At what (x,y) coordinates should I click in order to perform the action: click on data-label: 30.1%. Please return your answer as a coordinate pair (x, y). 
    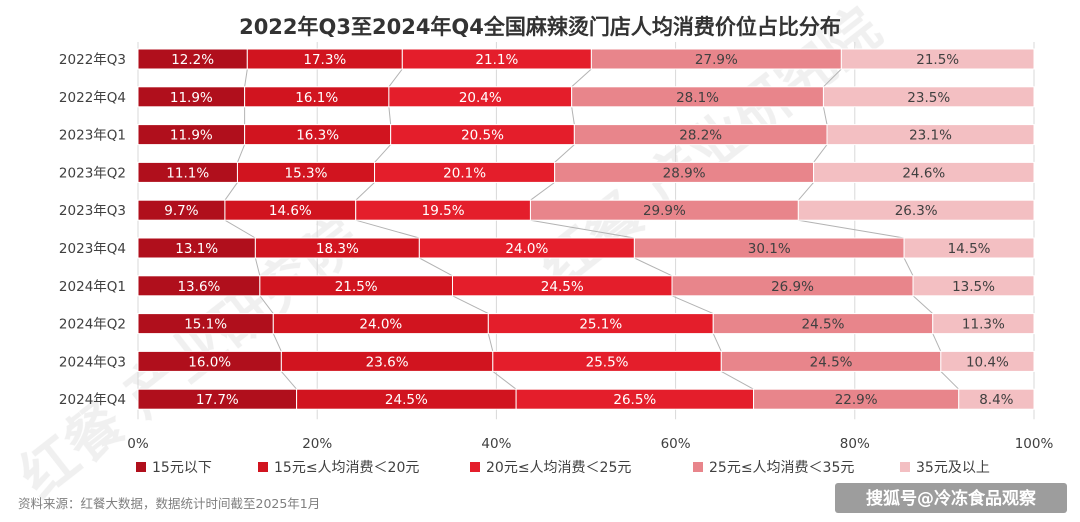
    Looking at the image, I should click on (769, 249).